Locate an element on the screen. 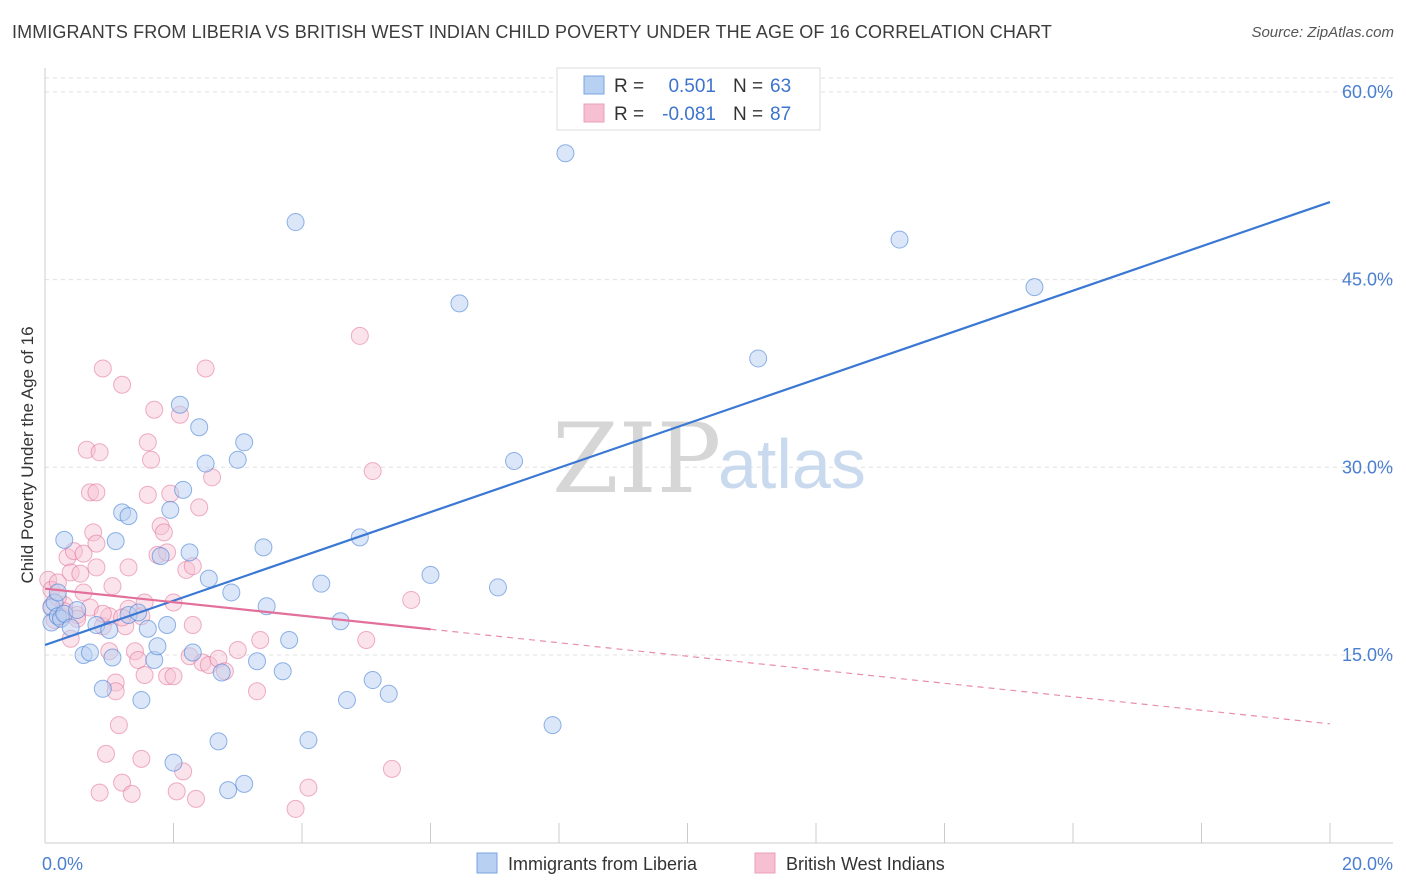 The height and width of the screenshot is (892, 1406). bottom-legend-label-pink: British West Indians is located at coordinates (865, 864).